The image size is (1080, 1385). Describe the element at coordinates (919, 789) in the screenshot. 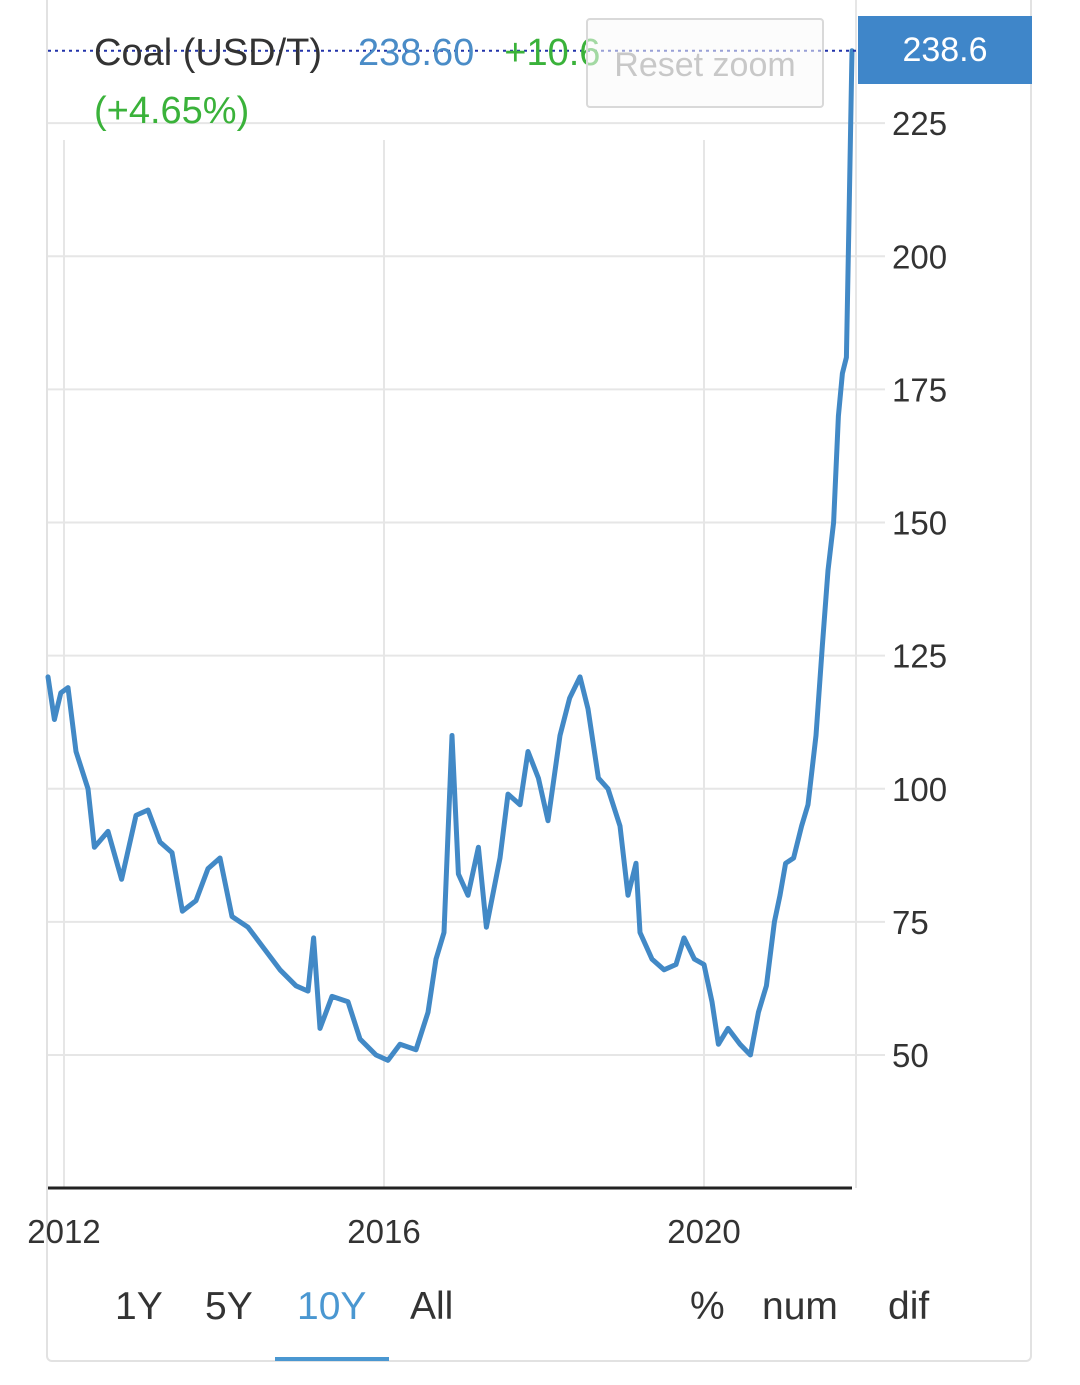

I see `y-tick-100: 100` at that location.